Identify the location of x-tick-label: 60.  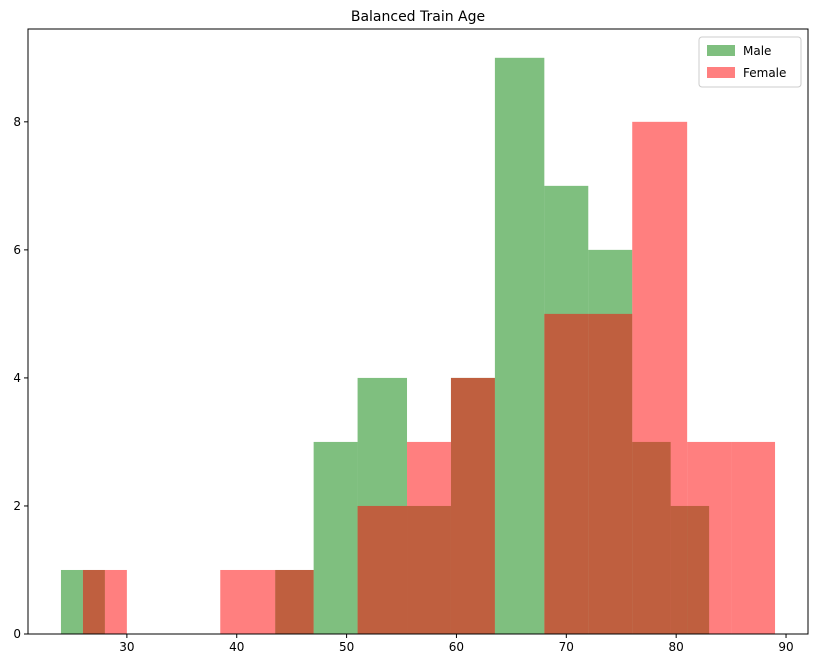
(456, 647).